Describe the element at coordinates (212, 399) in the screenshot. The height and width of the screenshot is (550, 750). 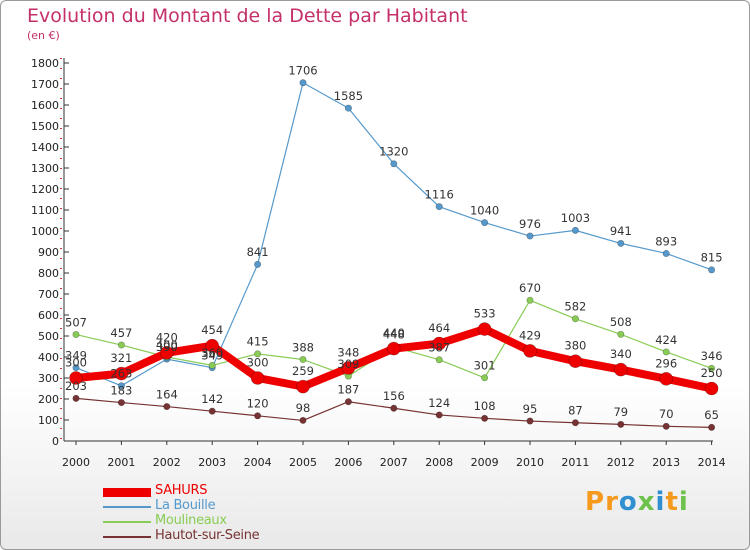
I see `data-label-hautot-sur-seine: 142` at that location.